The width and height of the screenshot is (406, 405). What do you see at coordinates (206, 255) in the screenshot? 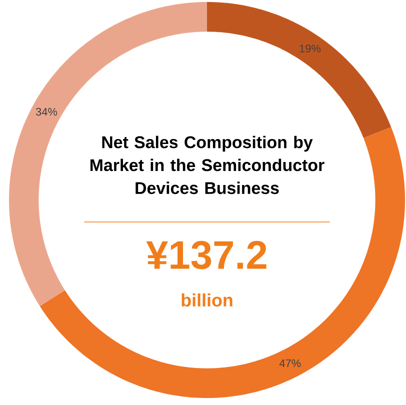
I see `text: ¥137.2` at bounding box center [206, 255].